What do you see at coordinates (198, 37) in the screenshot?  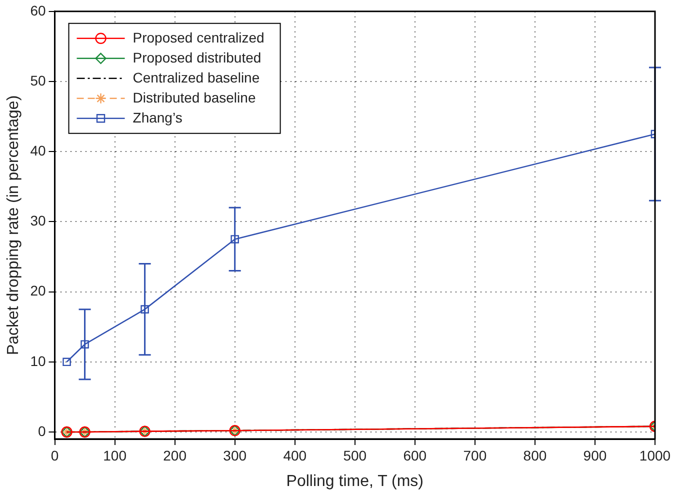 I see `legend-label: Proposed centralized` at bounding box center [198, 37].